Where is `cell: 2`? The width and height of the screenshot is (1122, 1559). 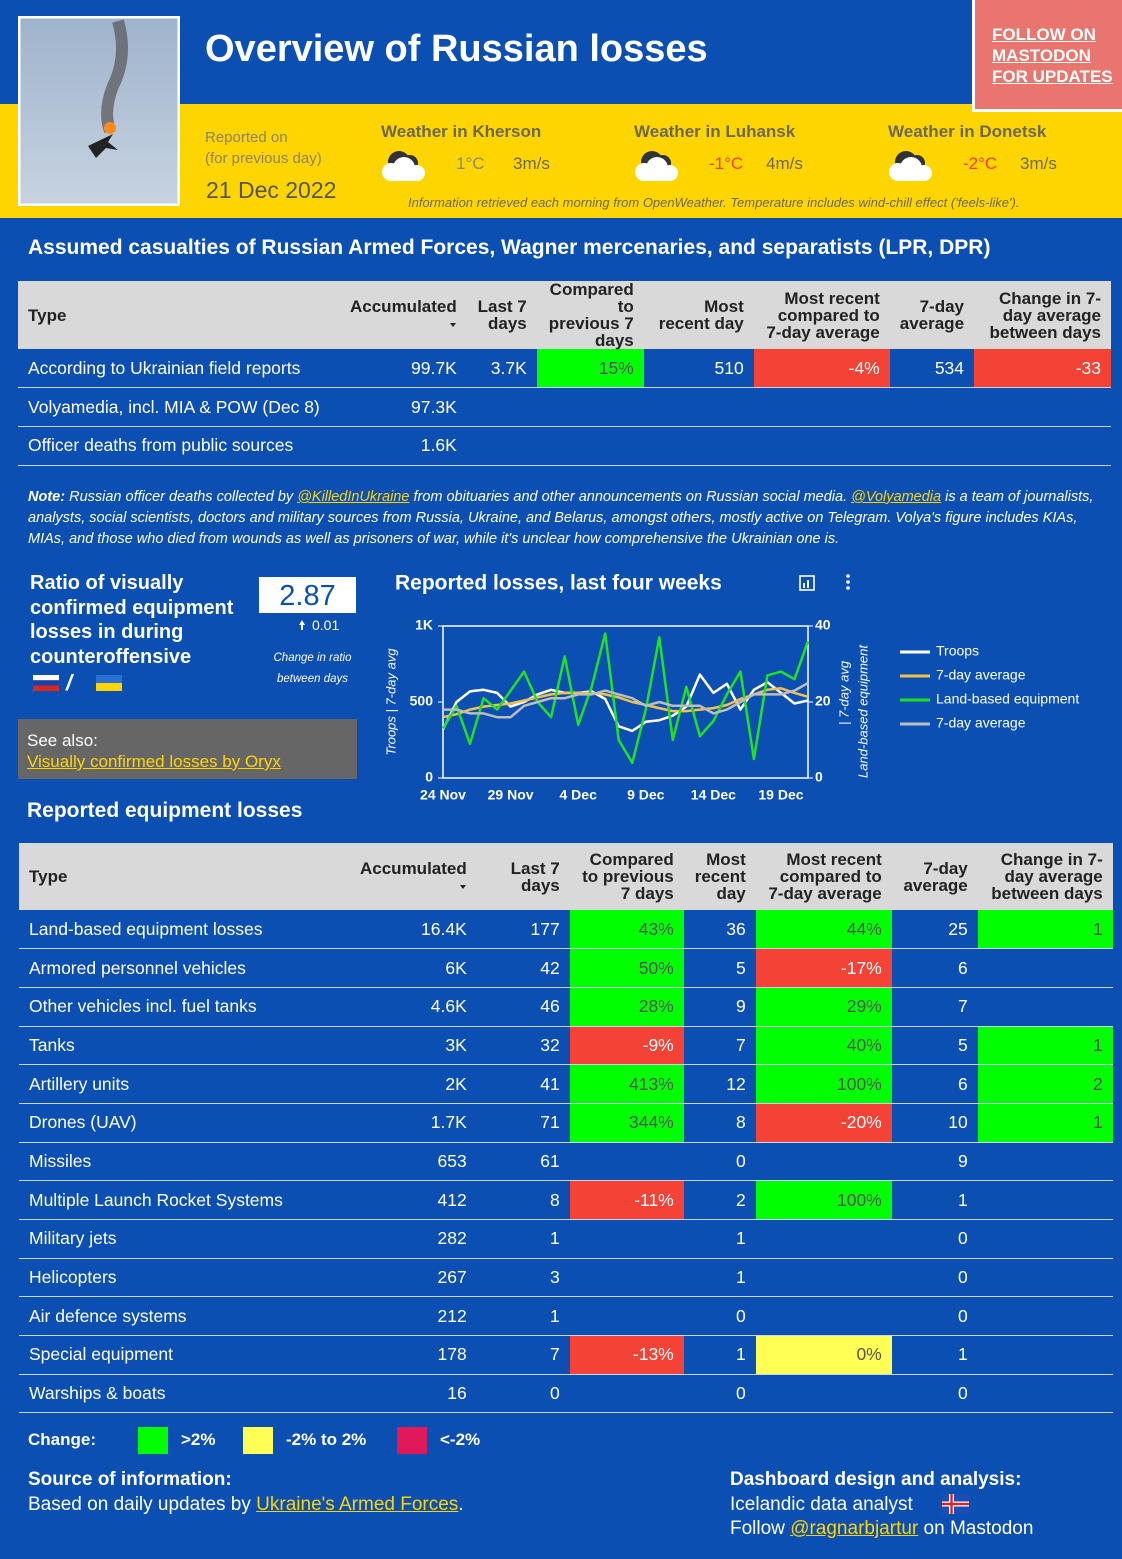
cell: 2 is located at coordinates (1045, 1084).